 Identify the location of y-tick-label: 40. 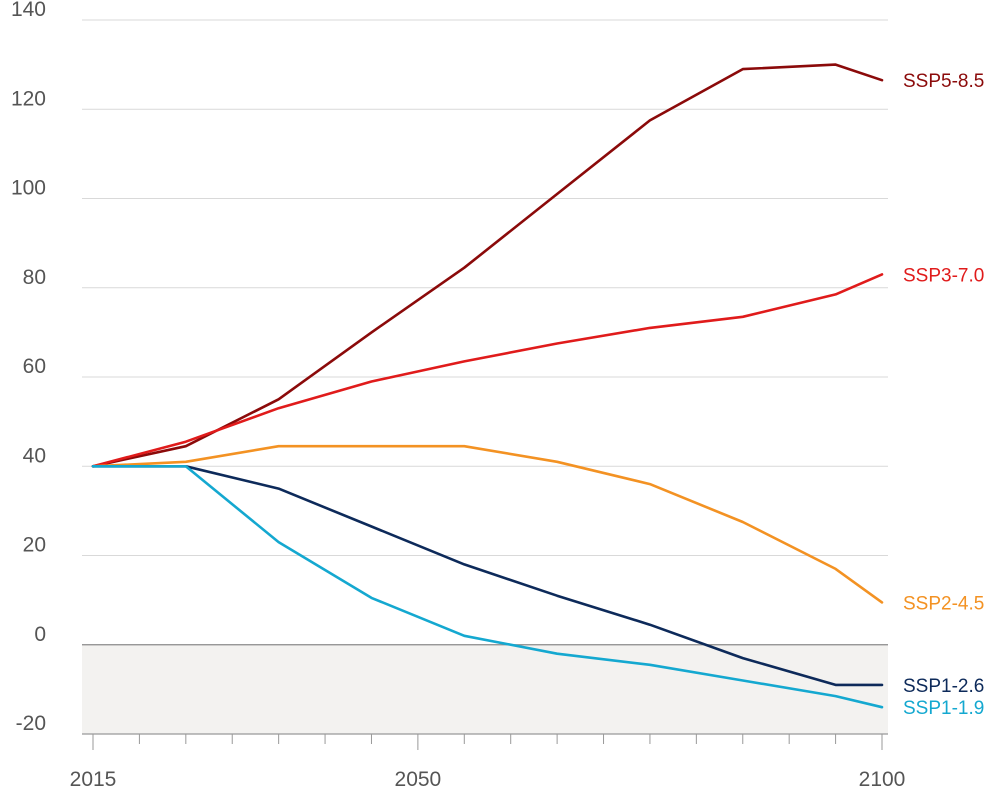
(34, 455).